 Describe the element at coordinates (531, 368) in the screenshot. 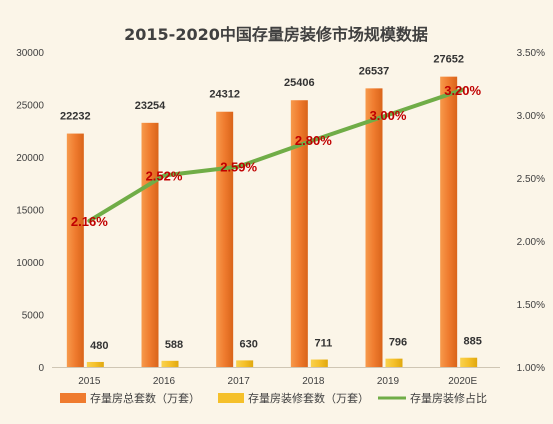

I see `y-right-tick-label: 1.00%` at that location.